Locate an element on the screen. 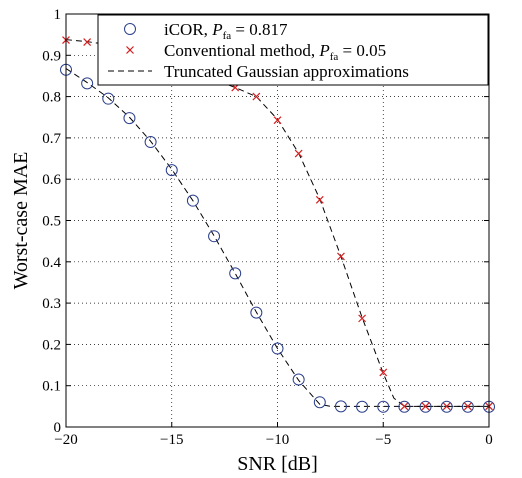 The width and height of the screenshot is (522, 478). y-tick-label: 0.9 is located at coordinates (51, 56).